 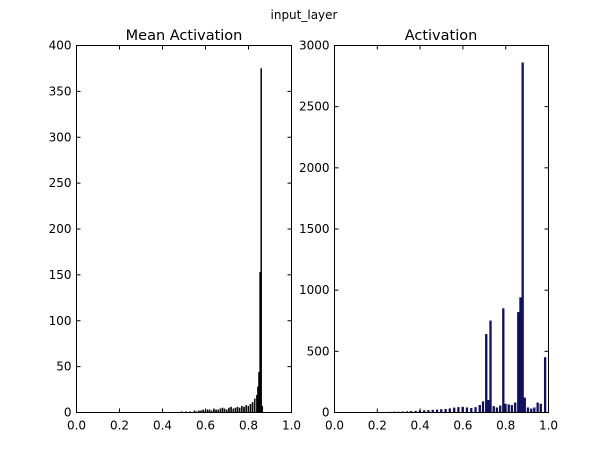 I want to click on chart-title: Activation, so click(x=441, y=36).